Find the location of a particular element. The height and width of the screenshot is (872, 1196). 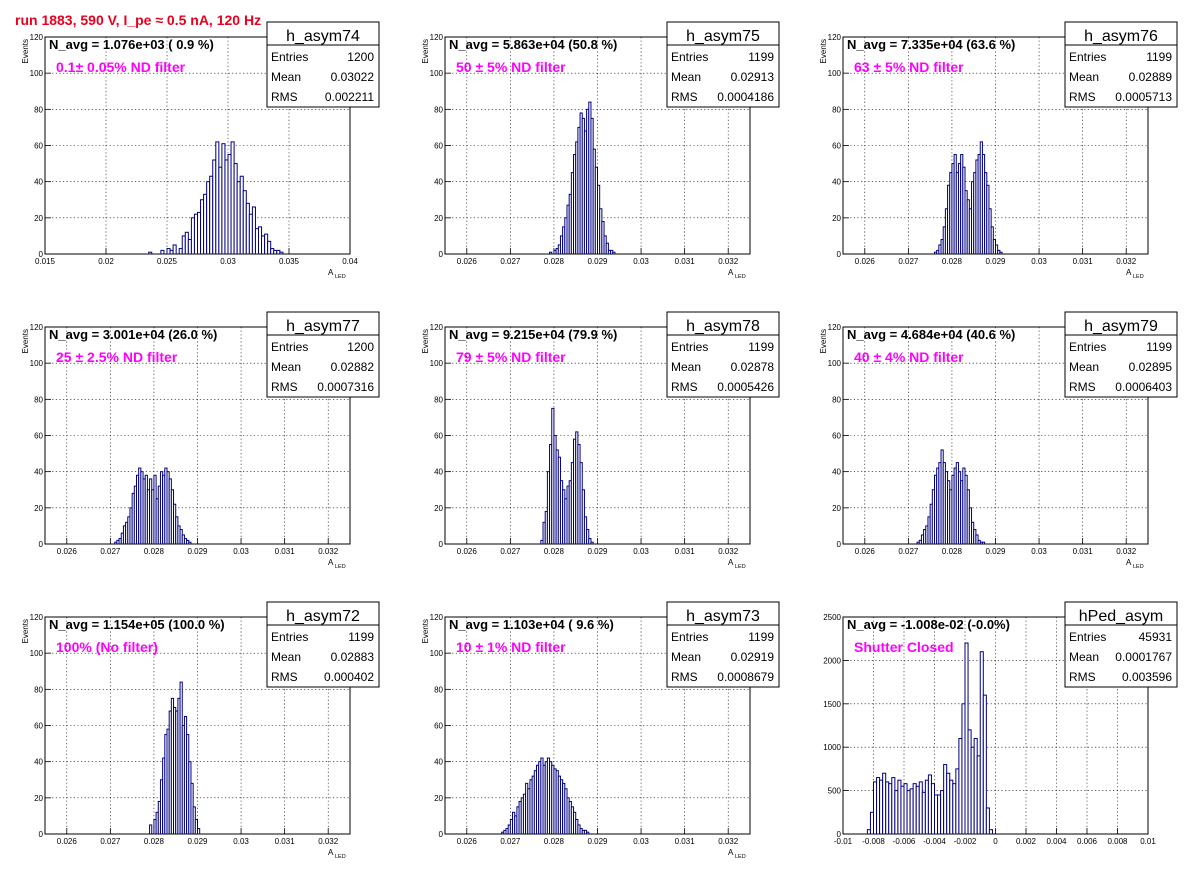

stats-title: h_asym73 is located at coordinates (723, 616).